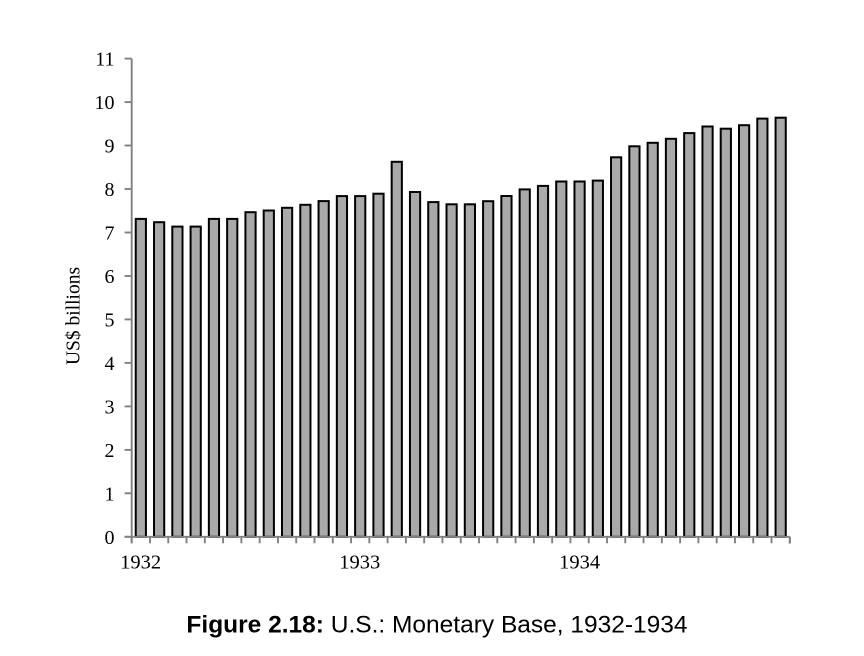 The height and width of the screenshot is (656, 864). Describe the element at coordinates (110, 190) in the screenshot. I see `svg-text: 8` at that location.